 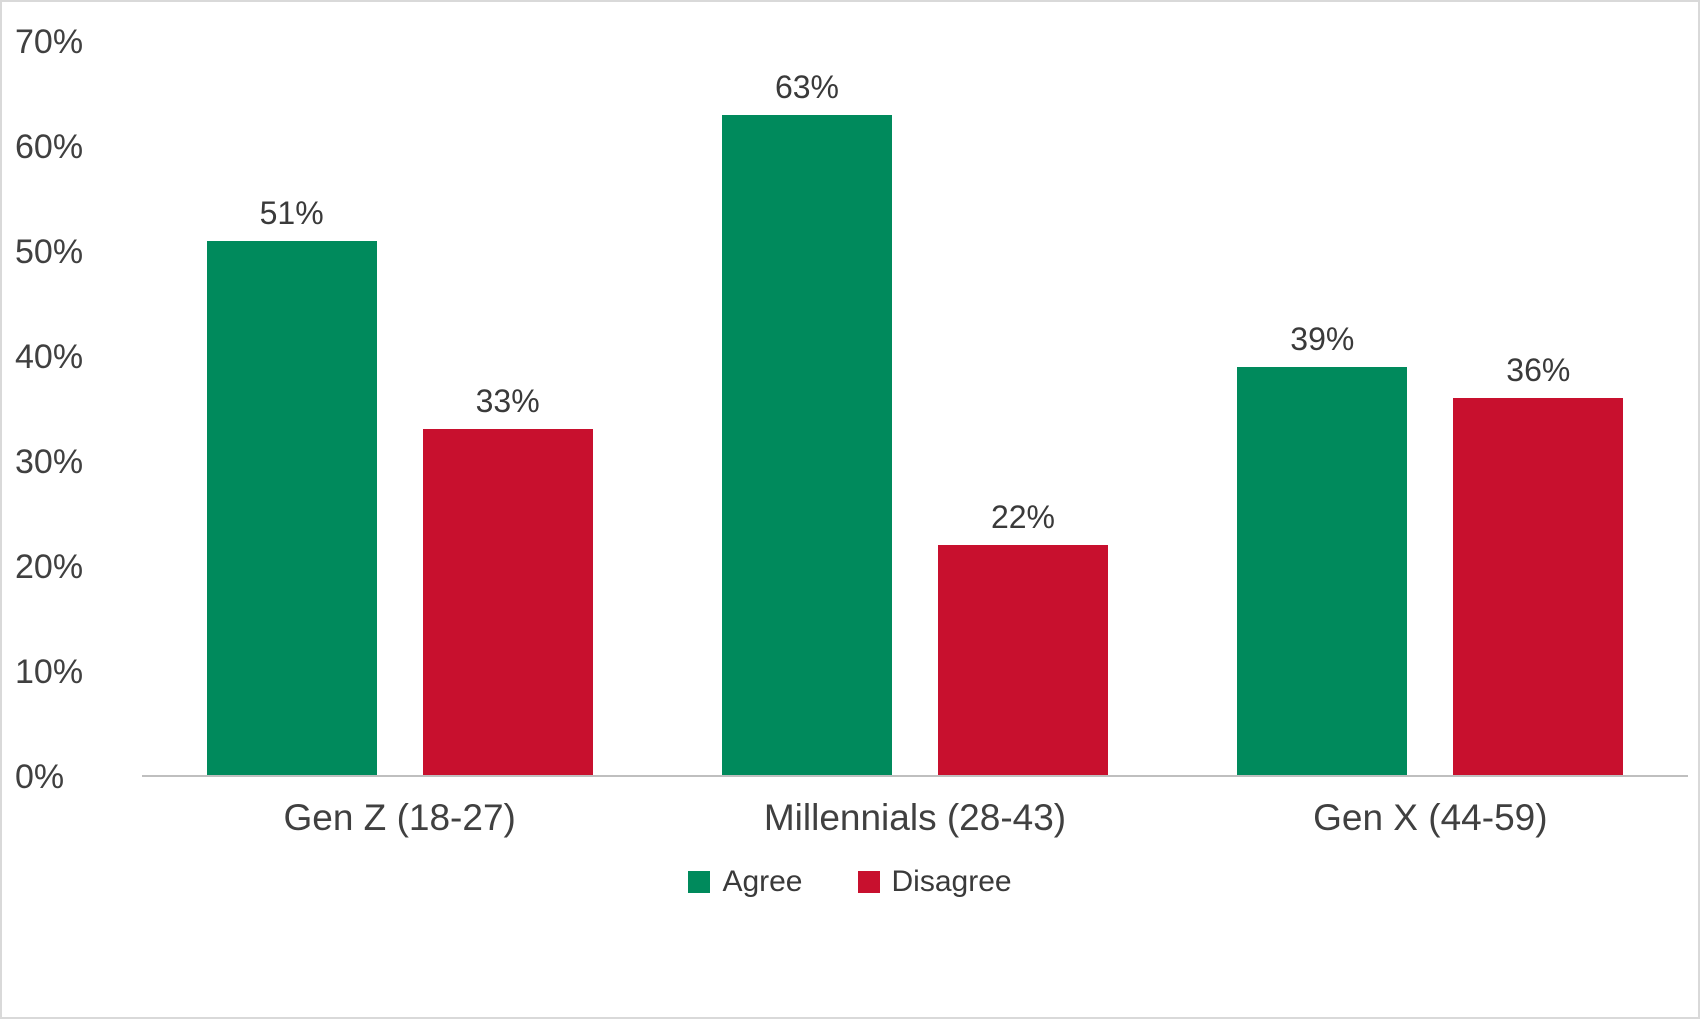 What do you see at coordinates (291, 212) in the screenshot?
I see `data-label: 51%` at bounding box center [291, 212].